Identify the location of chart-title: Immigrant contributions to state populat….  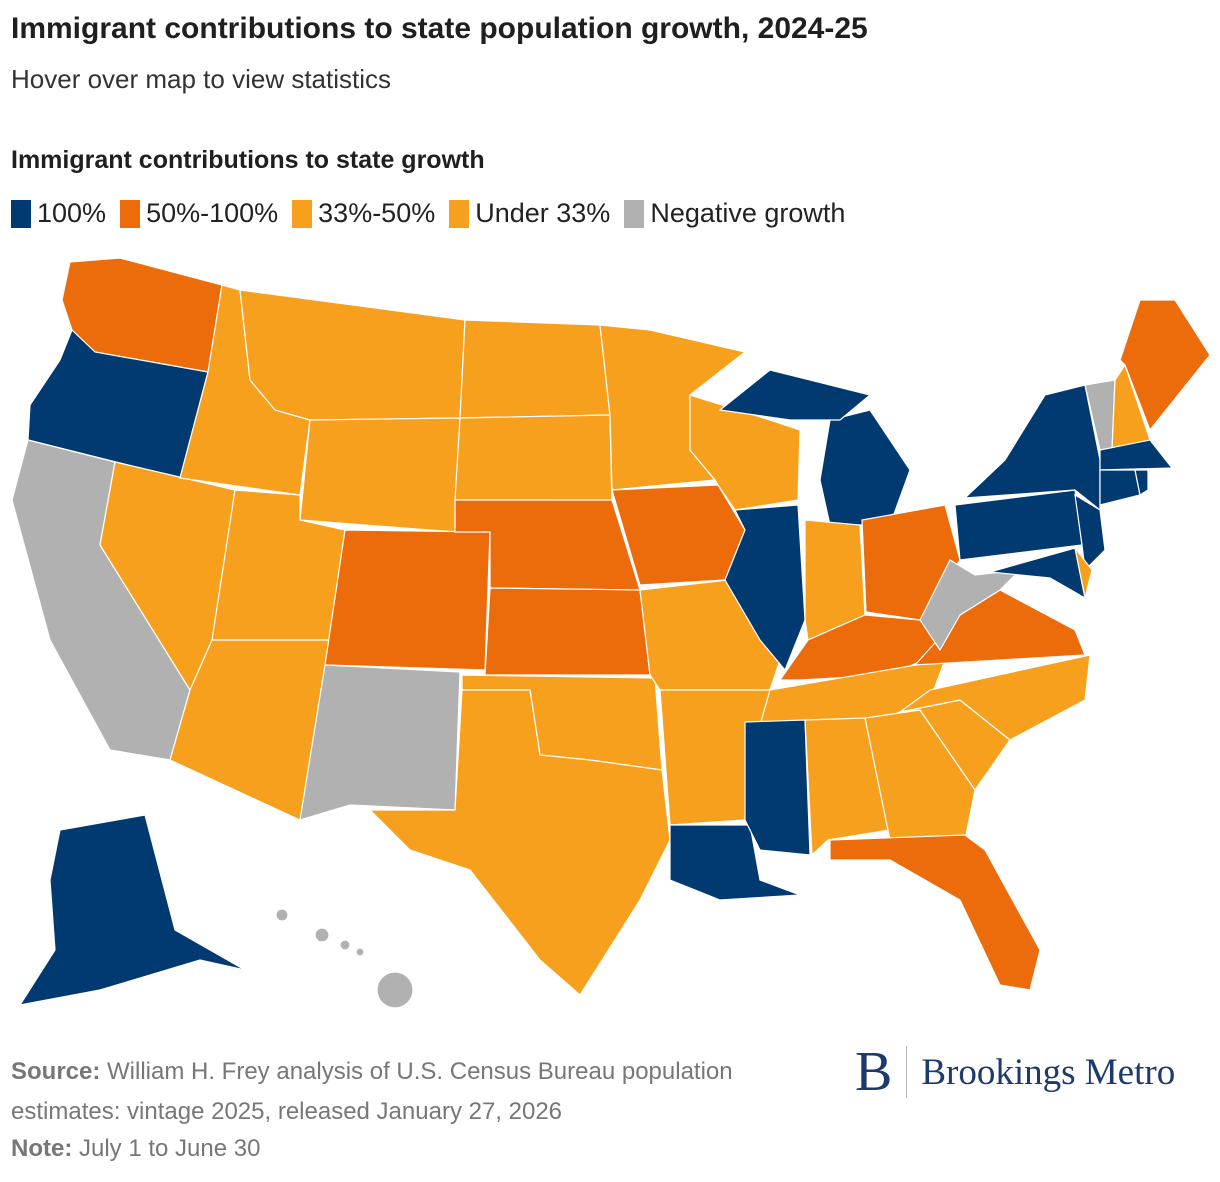
(439, 28).